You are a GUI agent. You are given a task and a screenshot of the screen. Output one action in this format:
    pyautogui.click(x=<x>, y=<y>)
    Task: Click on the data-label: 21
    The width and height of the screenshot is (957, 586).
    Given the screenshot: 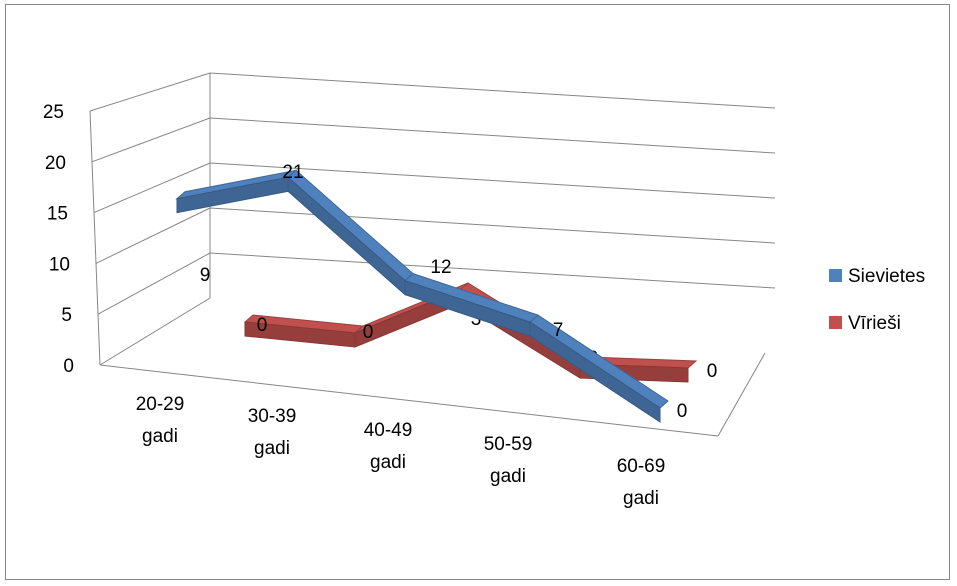 What is the action you would take?
    pyautogui.click(x=292, y=172)
    